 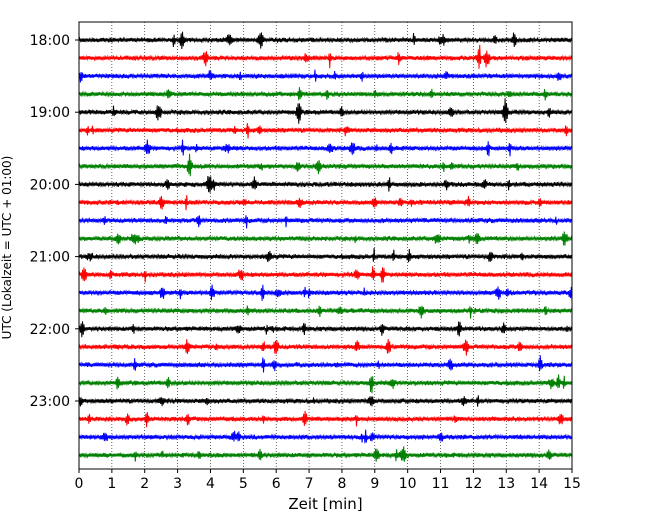 What do you see at coordinates (325, 504) in the screenshot?
I see `x-axis-label: Zeit [min]` at bounding box center [325, 504].